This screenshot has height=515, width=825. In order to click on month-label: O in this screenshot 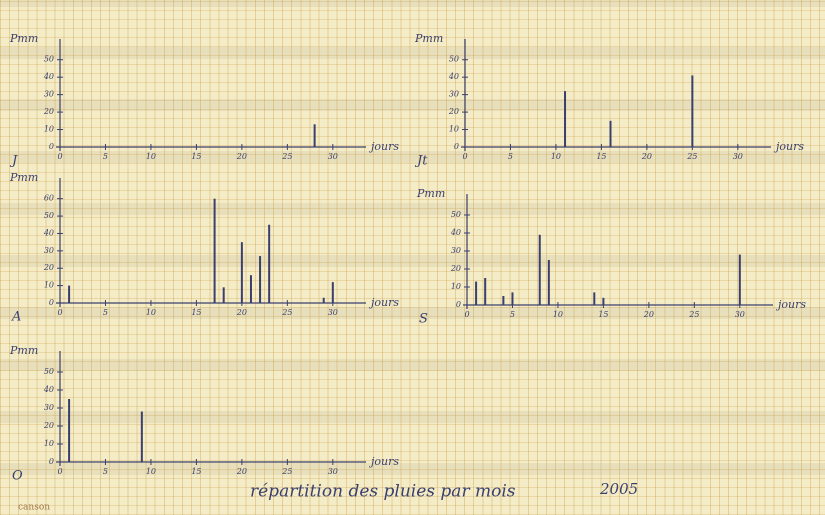, I will do `click(17, 476)`.